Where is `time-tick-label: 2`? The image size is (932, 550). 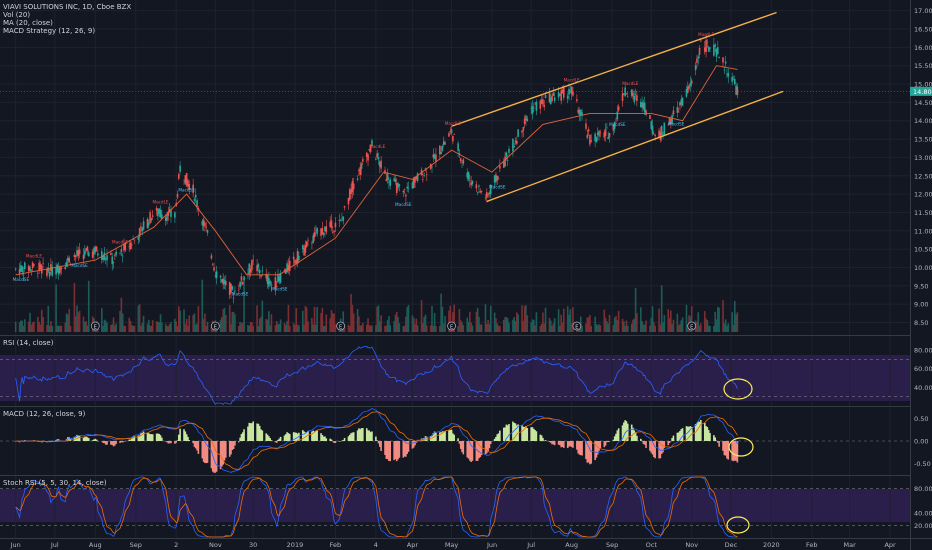
time-tick-label: 2 is located at coordinates (176, 545).